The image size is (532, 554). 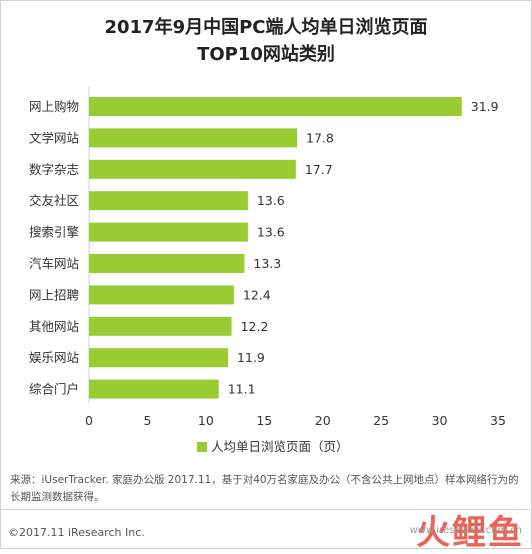 I want to click on watermark-glyphs: 火鲤鱼, so click(x=470, y=533).